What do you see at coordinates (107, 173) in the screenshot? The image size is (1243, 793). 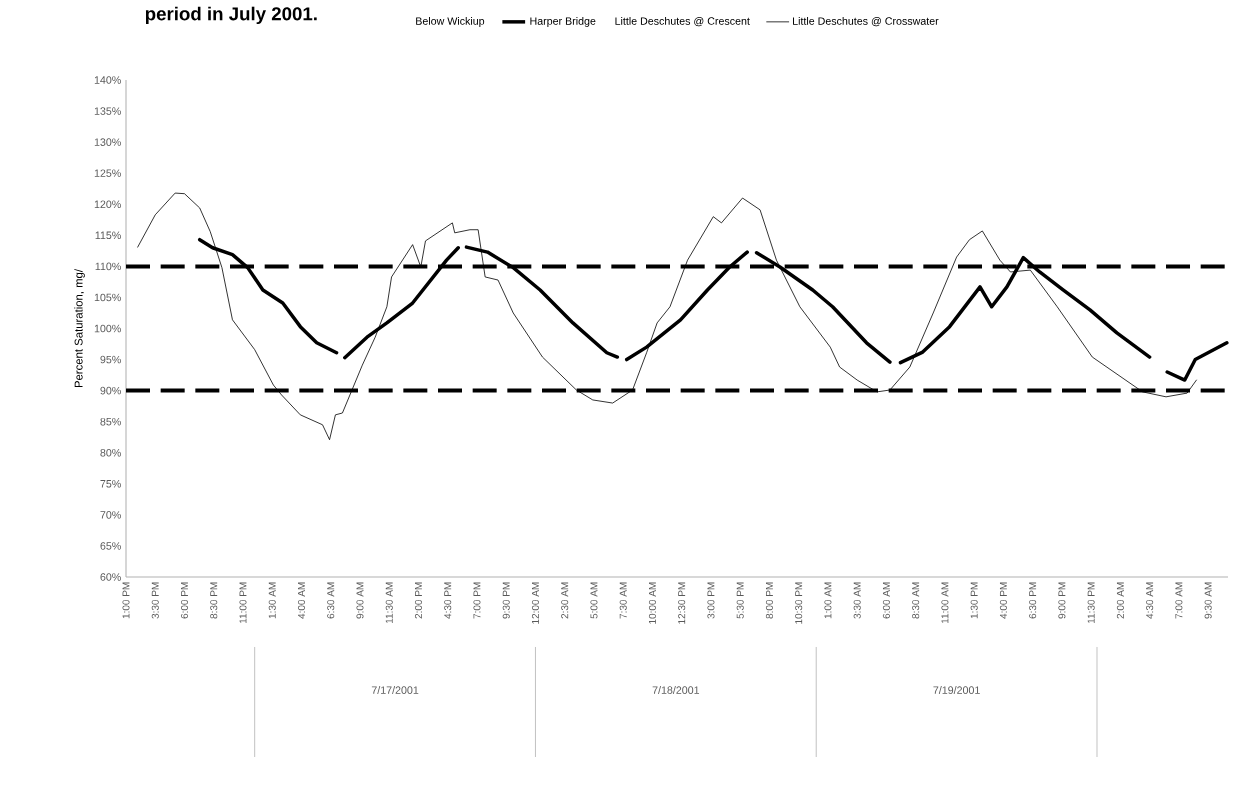 I see `y-tick-label: 125%` at bounding box center [107, 173].